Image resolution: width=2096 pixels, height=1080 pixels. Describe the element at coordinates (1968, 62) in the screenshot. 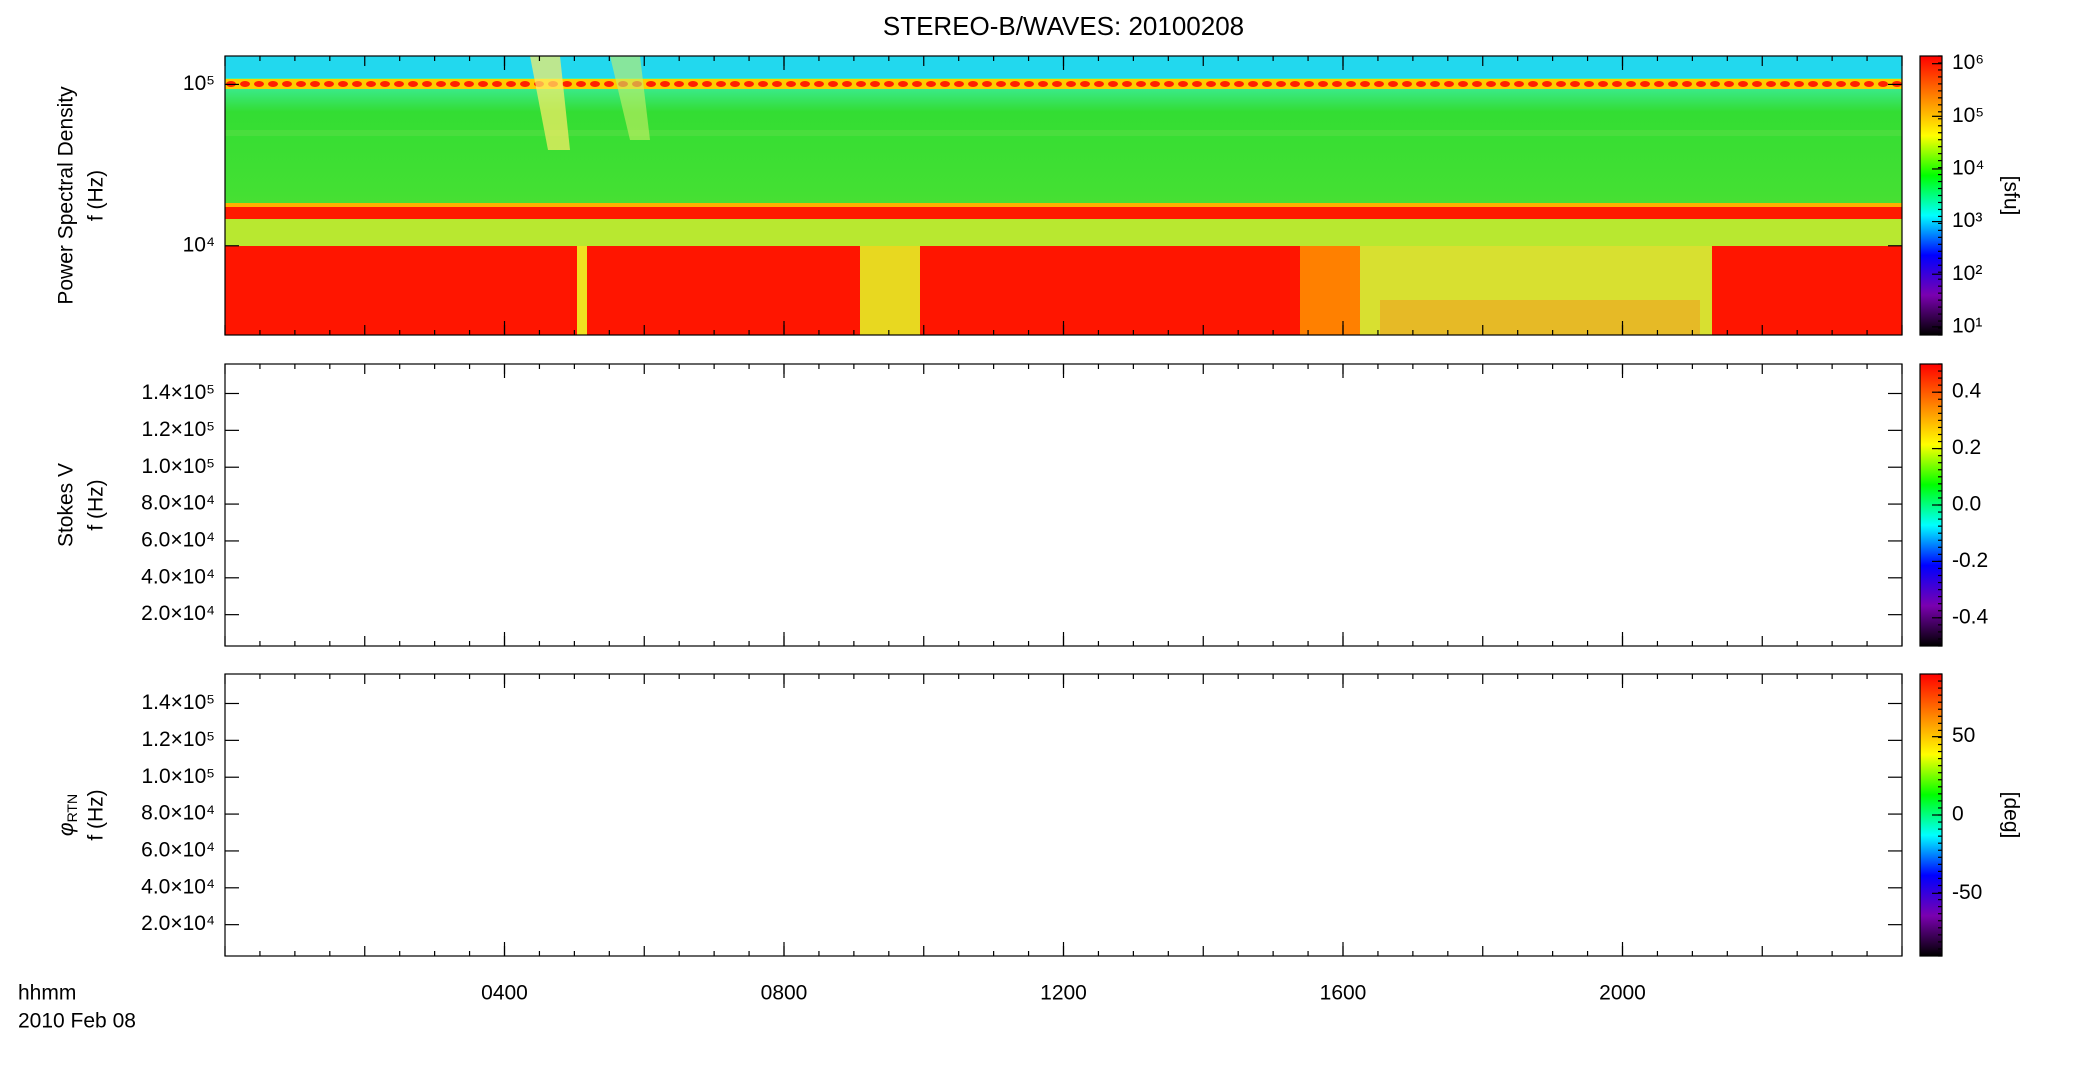

I see `colorbar-tick-label: 10⁶` at that location.